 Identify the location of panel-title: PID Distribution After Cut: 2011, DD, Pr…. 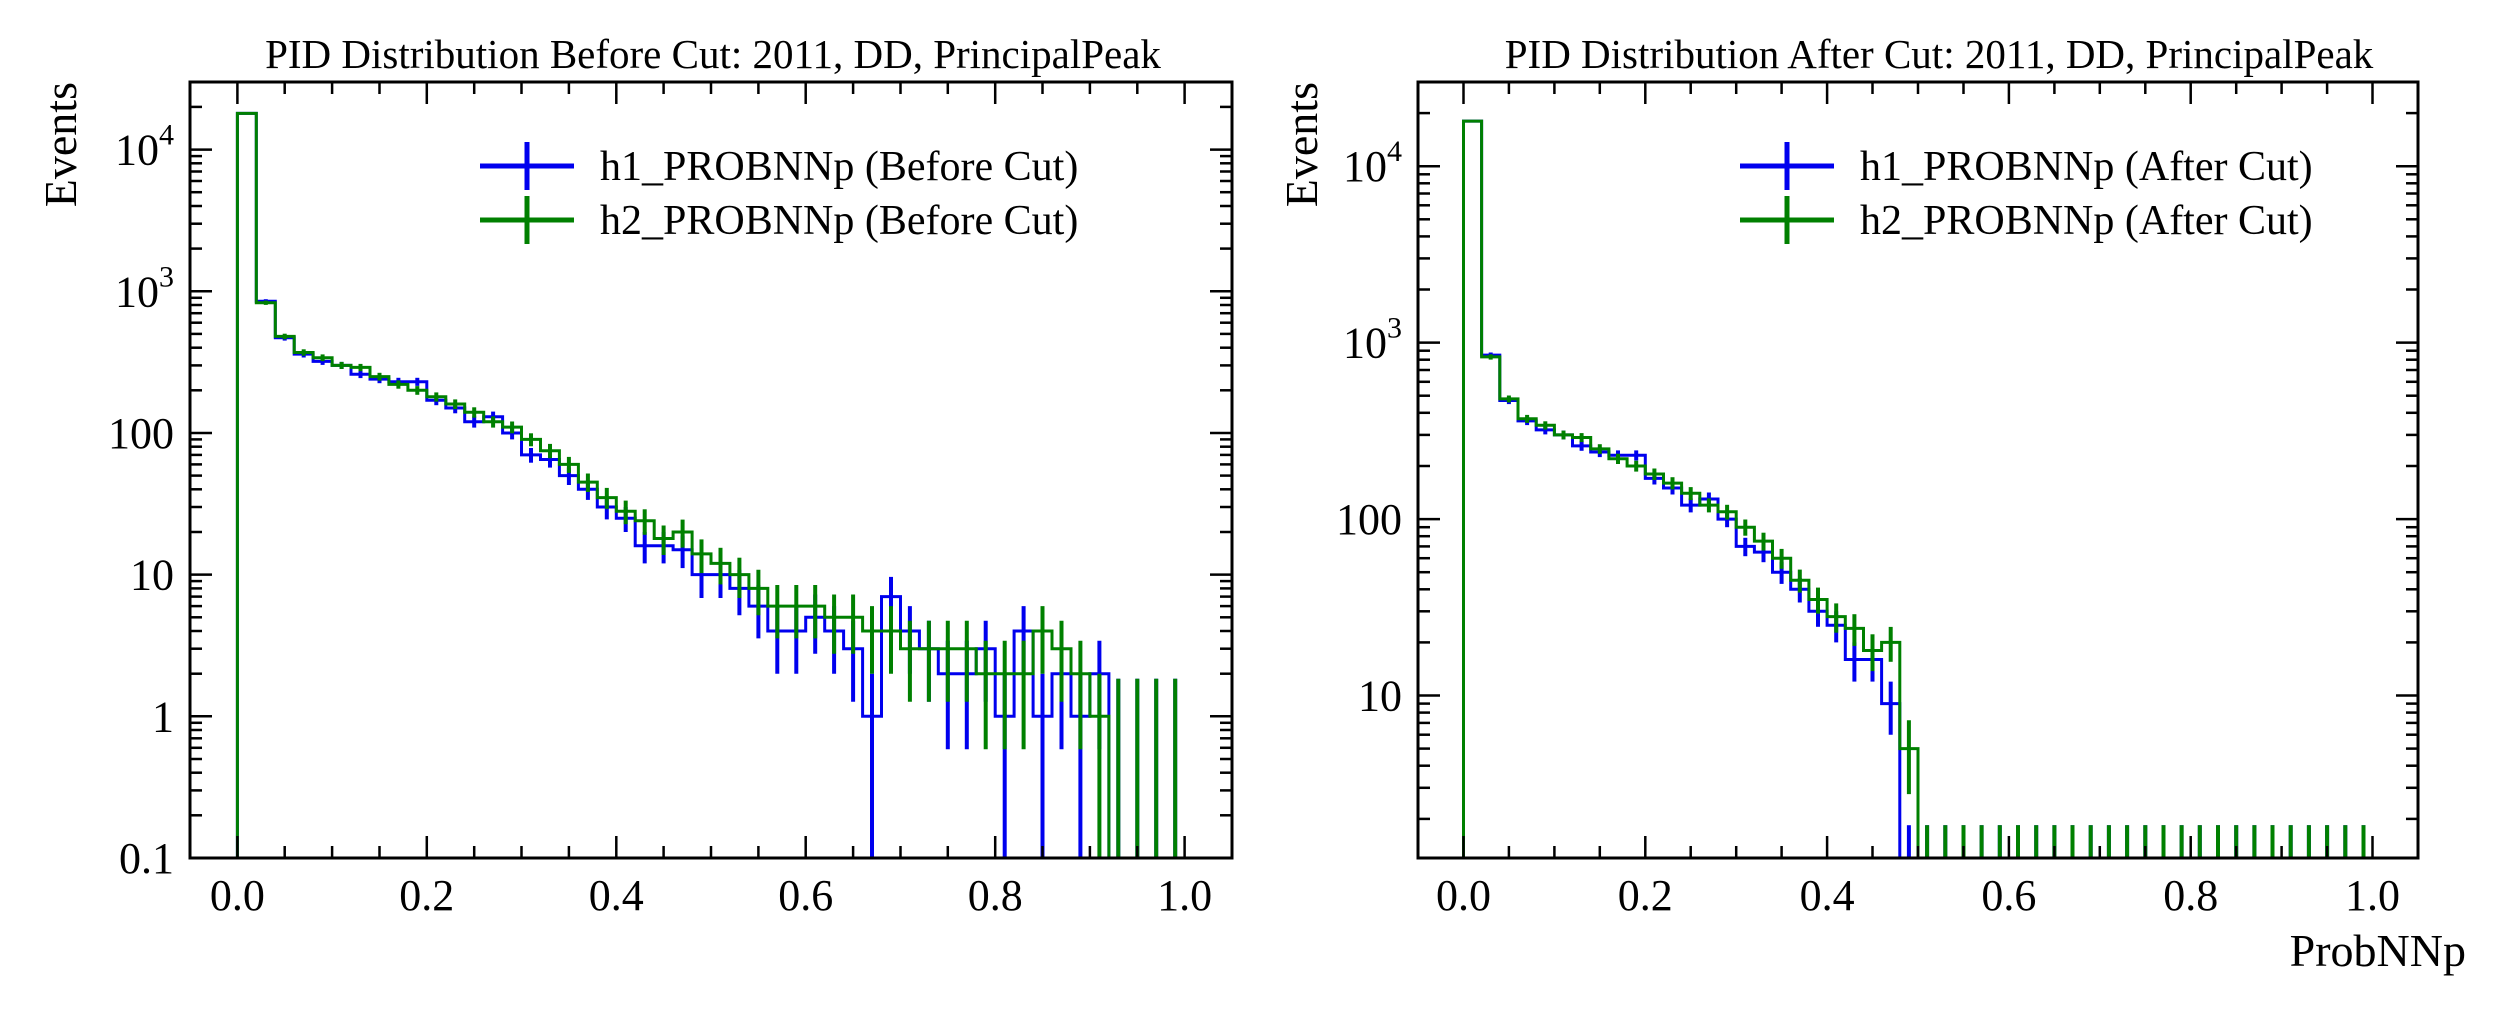
(1939, 54).